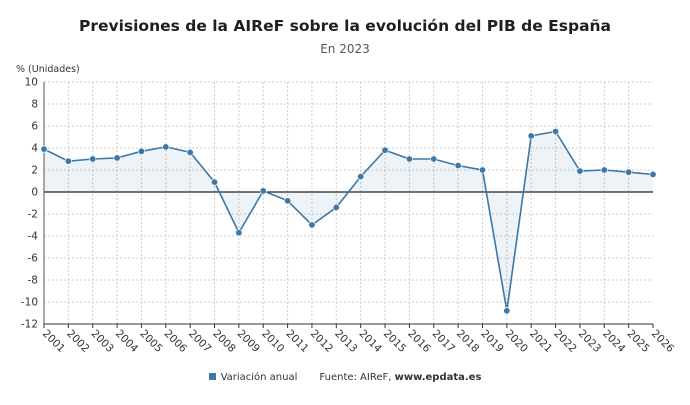 This screenshot has width=690, height=405. I want to click on x-tick-label: 2010, so click(272, 341).